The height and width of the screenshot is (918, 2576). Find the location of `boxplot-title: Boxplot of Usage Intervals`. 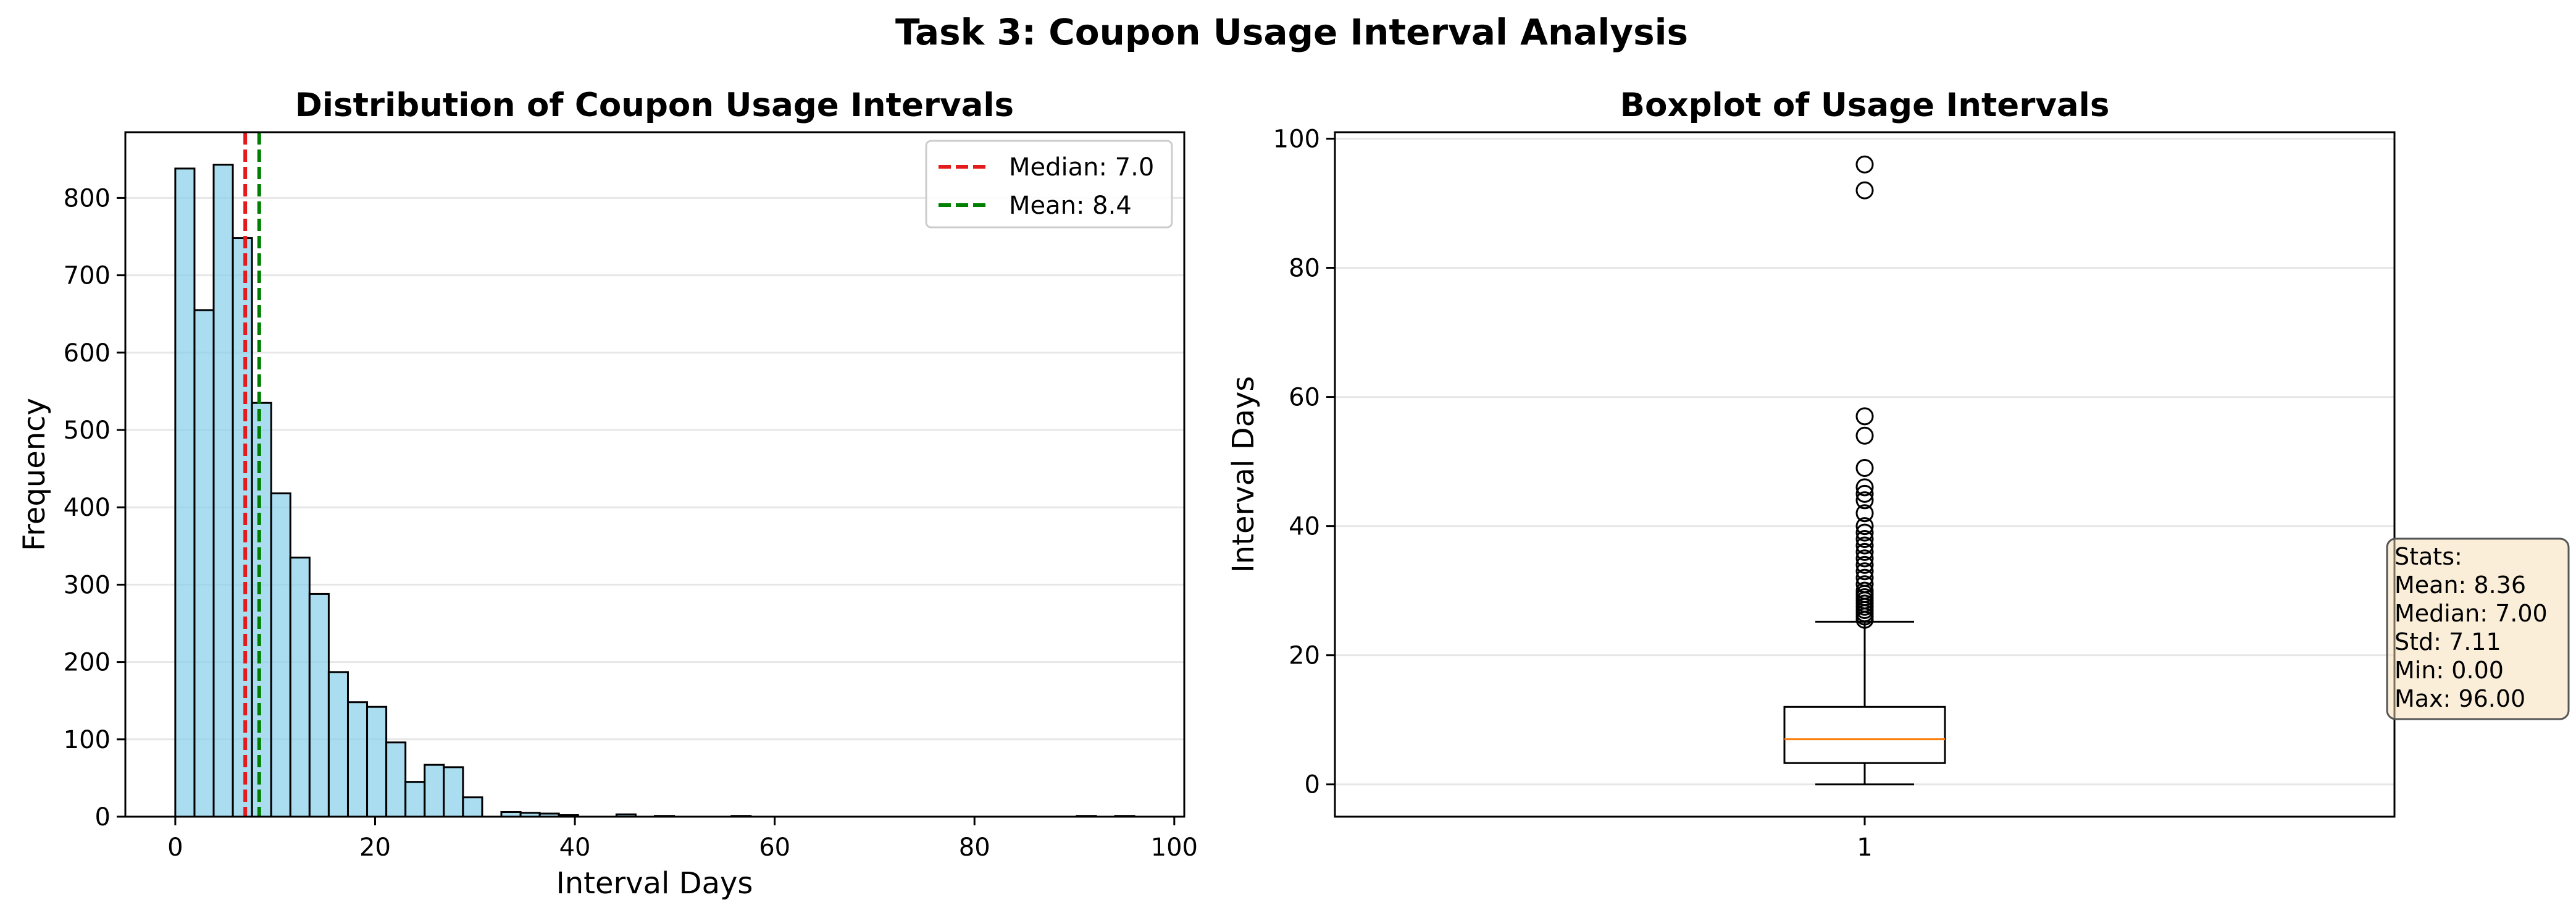

boxplot-title: Boxplot of Usage Intervals is located at coordinates (1865, 105).